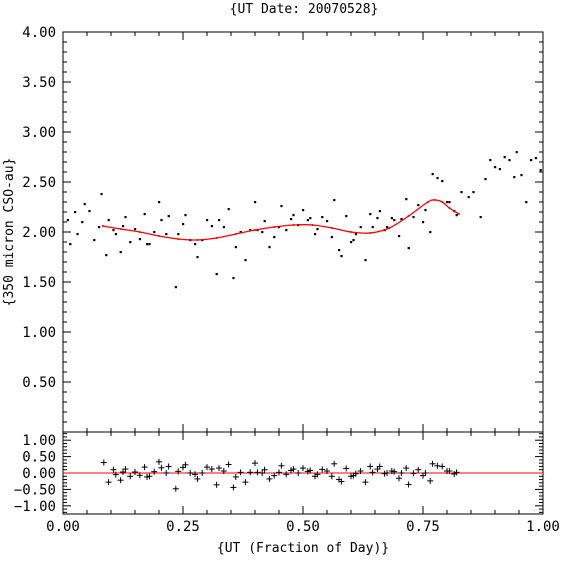 This screenshot has height=574, width=574. I want to click on main-y-tick-label: 2.00, so click(39, 233).